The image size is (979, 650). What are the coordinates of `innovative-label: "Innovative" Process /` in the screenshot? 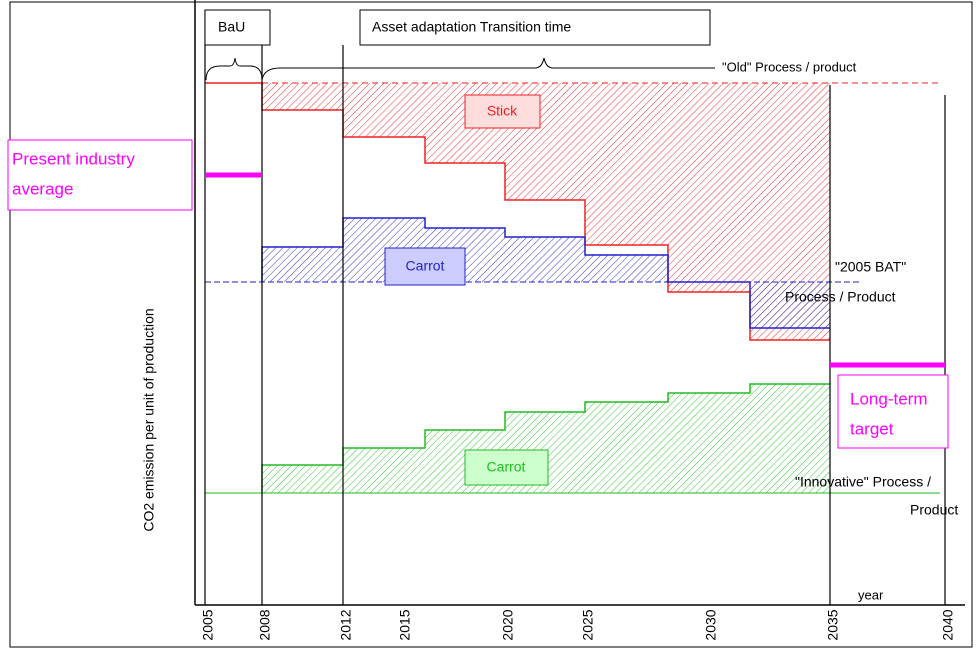 It's located at (863, 482).